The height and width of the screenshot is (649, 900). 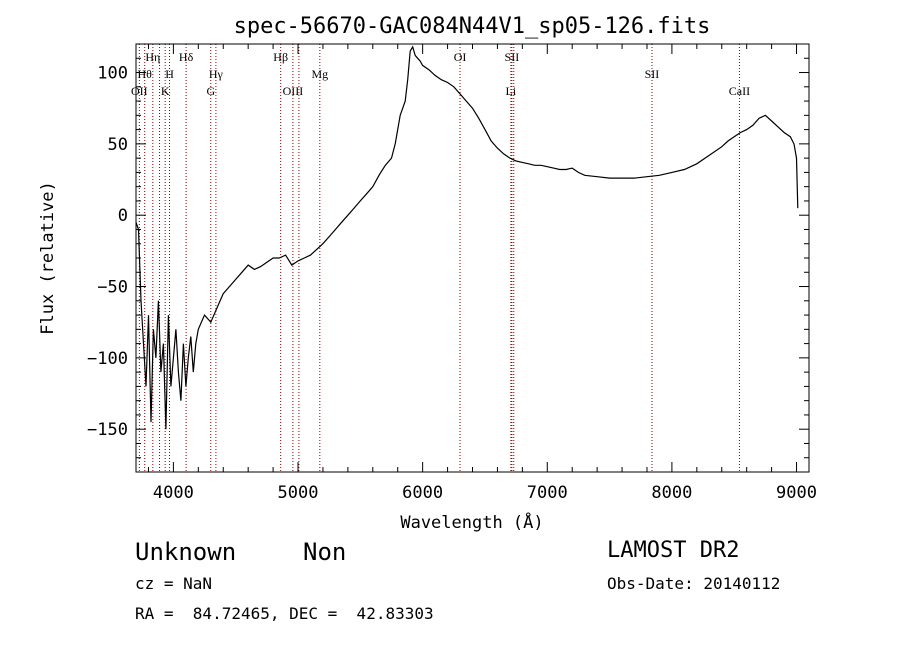 What do you see at coordinates (298, 493) in the screenshot?
I see `x-tick-label: 5000` at bounding box center [298, 493].